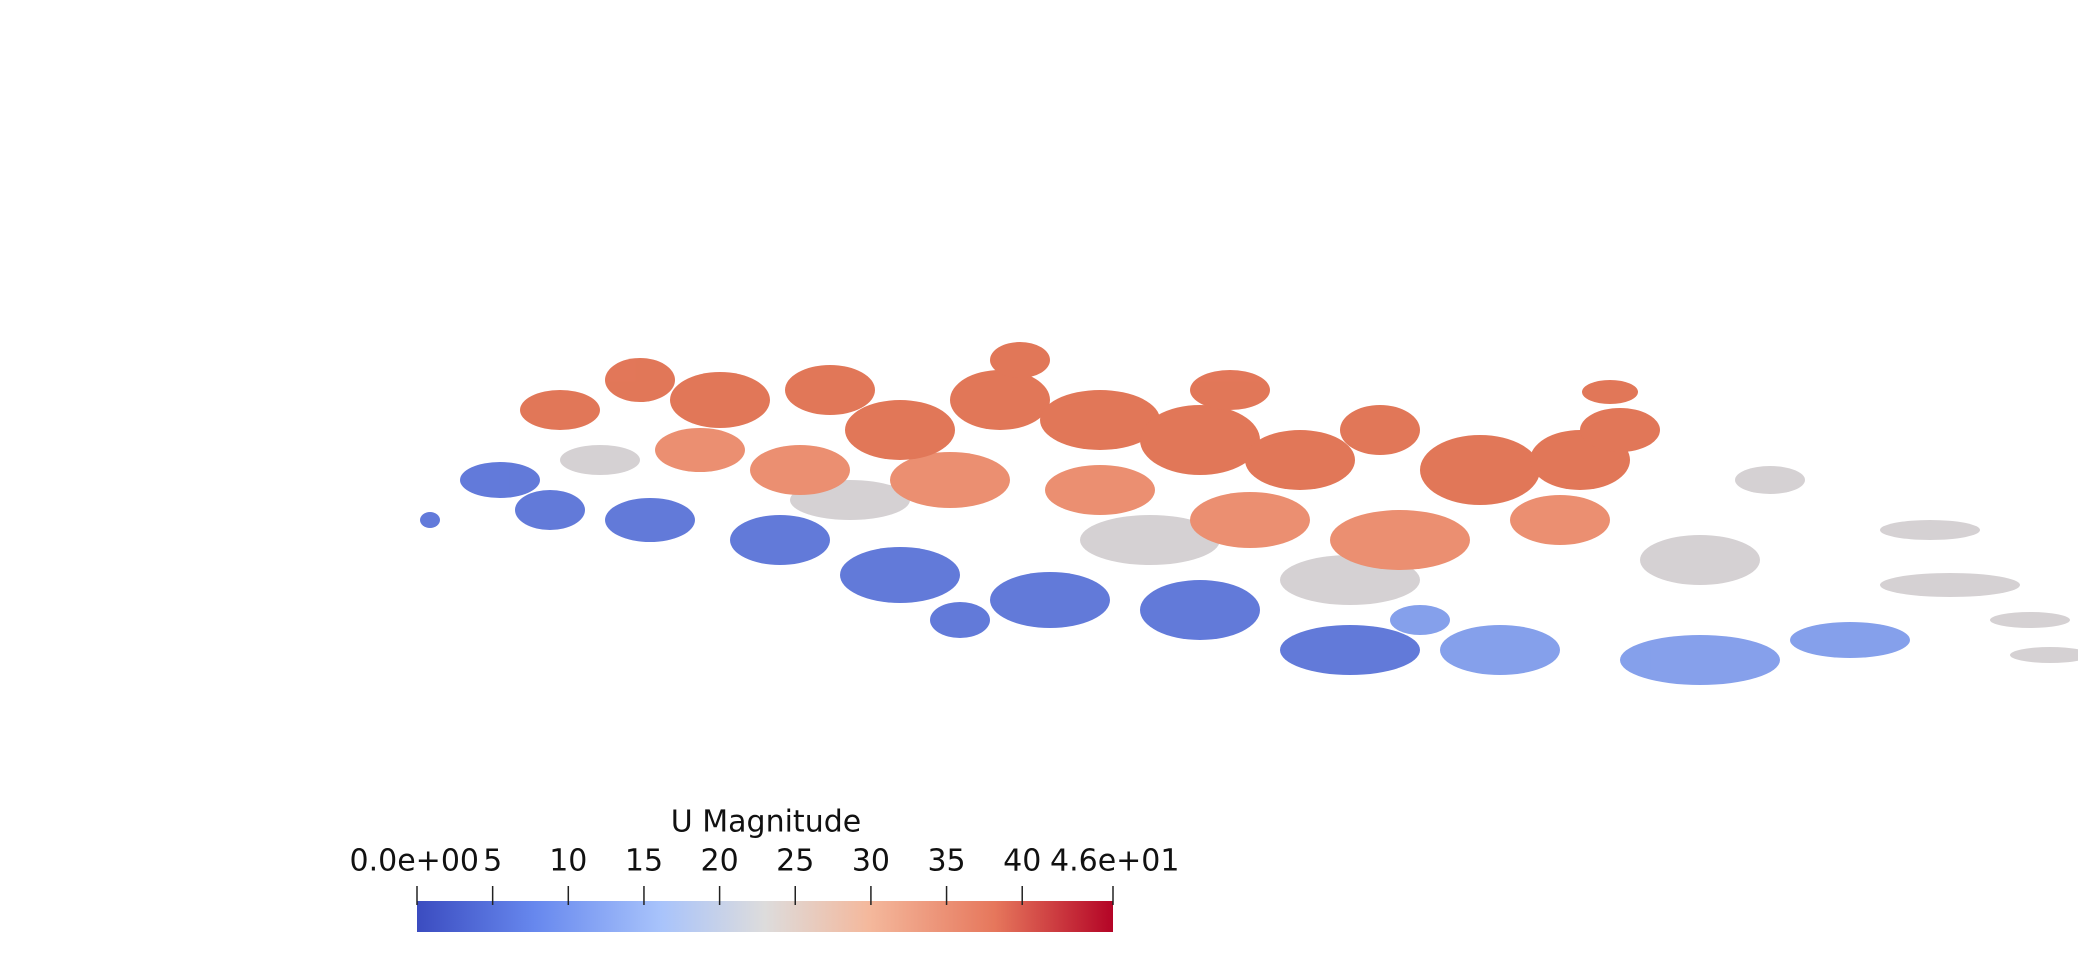 This screenshot has height=964, width=2078. Describe the element at coordinates (492, 861) in the screenshot. I see `tick-label: 5` at that location.